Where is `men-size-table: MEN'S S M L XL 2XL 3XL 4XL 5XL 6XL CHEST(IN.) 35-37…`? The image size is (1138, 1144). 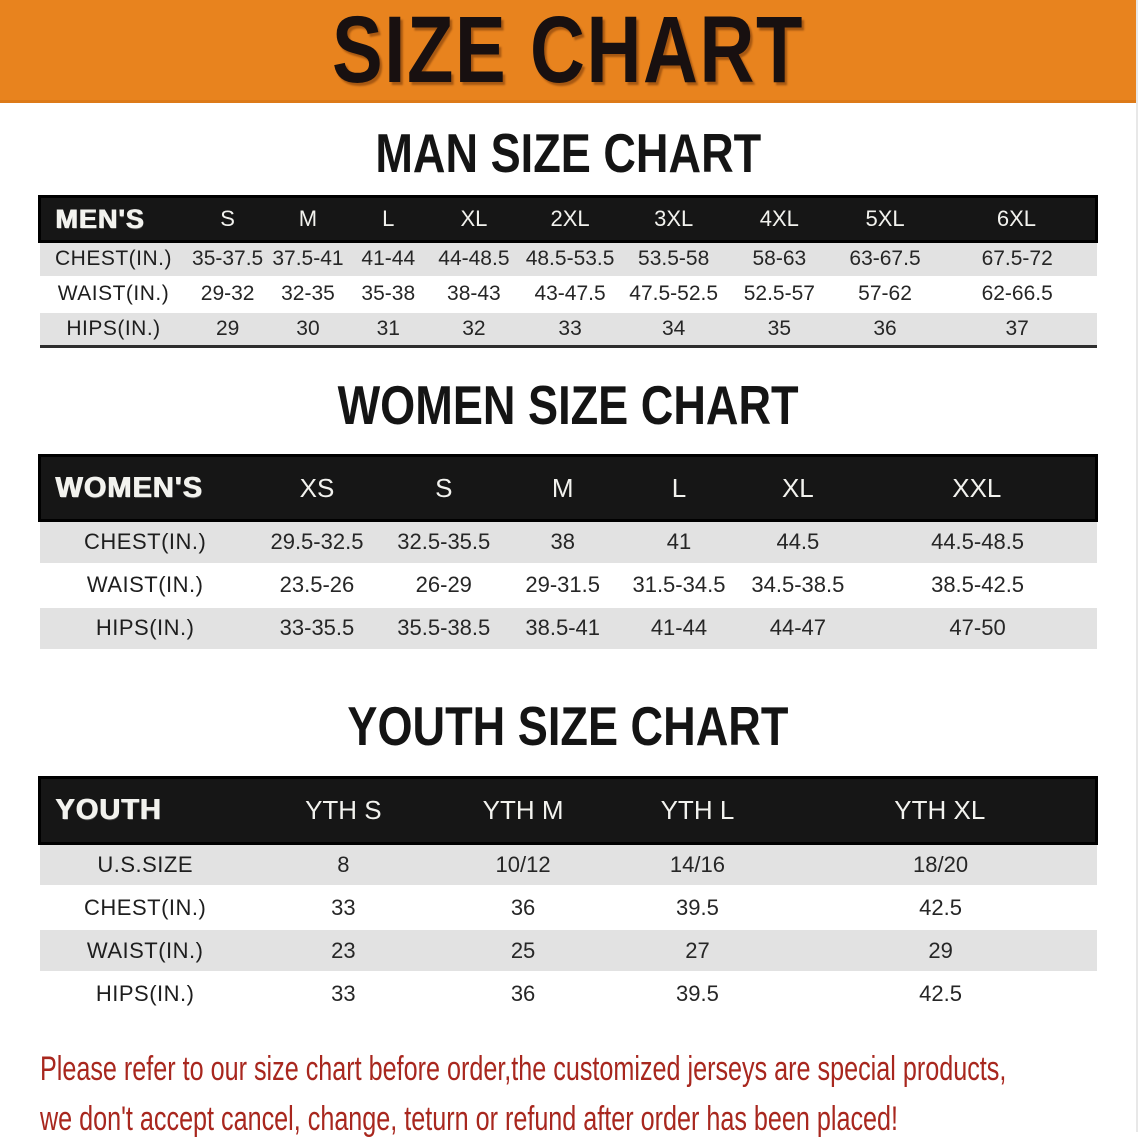
men-size-table: MEN'S S M L XL 2XL 3XL 4XL 5XL 6XL CHEST(IN.) 35-37… is located at coordinates (568, 271).